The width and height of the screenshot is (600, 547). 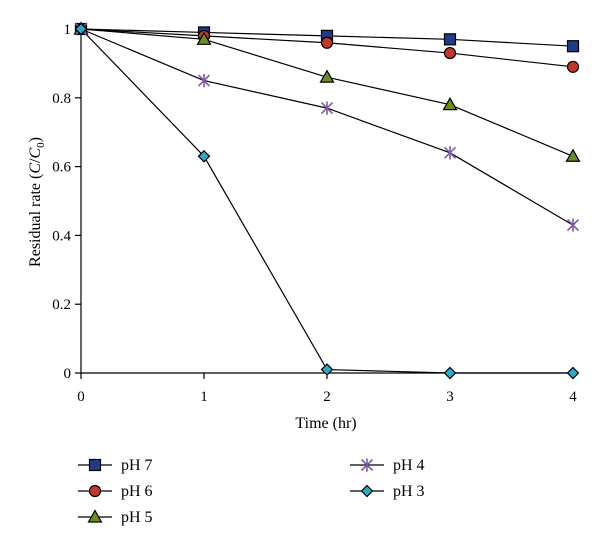 What do you see at coordinates (61, 305) in the screenshot?
I see `y-tick-label: 0.2` at bounding box center [61, 305].